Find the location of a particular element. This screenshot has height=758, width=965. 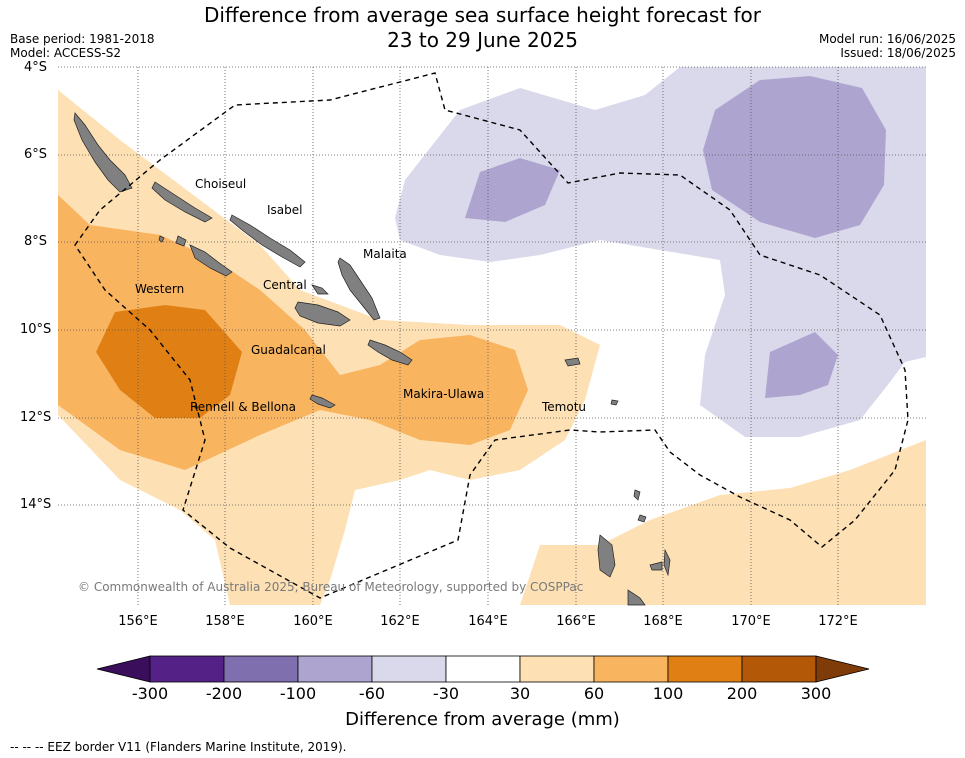

colorbar-label-neg200: -200 is located at coordinates (224, 693).